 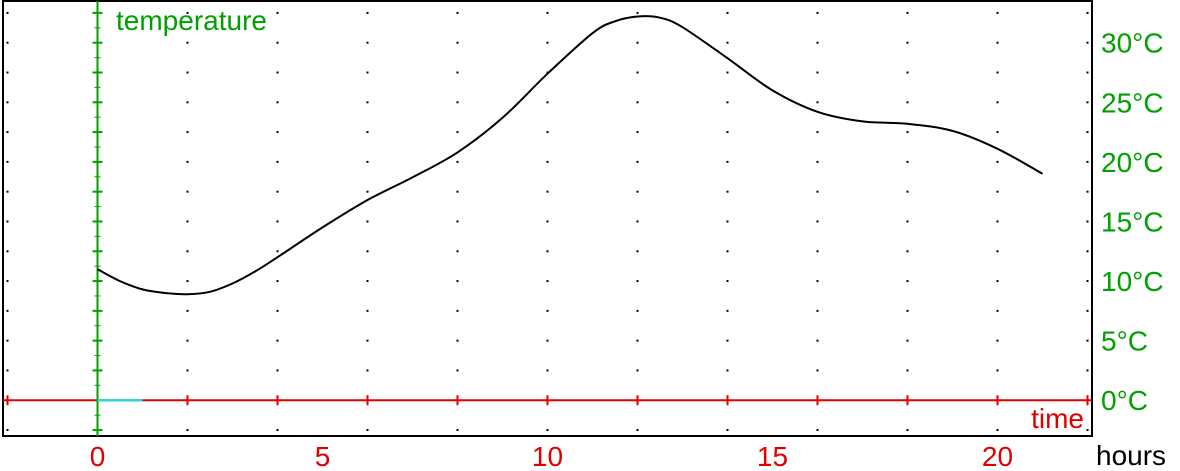 What do you see at coordinates (1057, 418) in the screenshot?
I see `x-axis-label: time` at bounding box center [1057, 418].